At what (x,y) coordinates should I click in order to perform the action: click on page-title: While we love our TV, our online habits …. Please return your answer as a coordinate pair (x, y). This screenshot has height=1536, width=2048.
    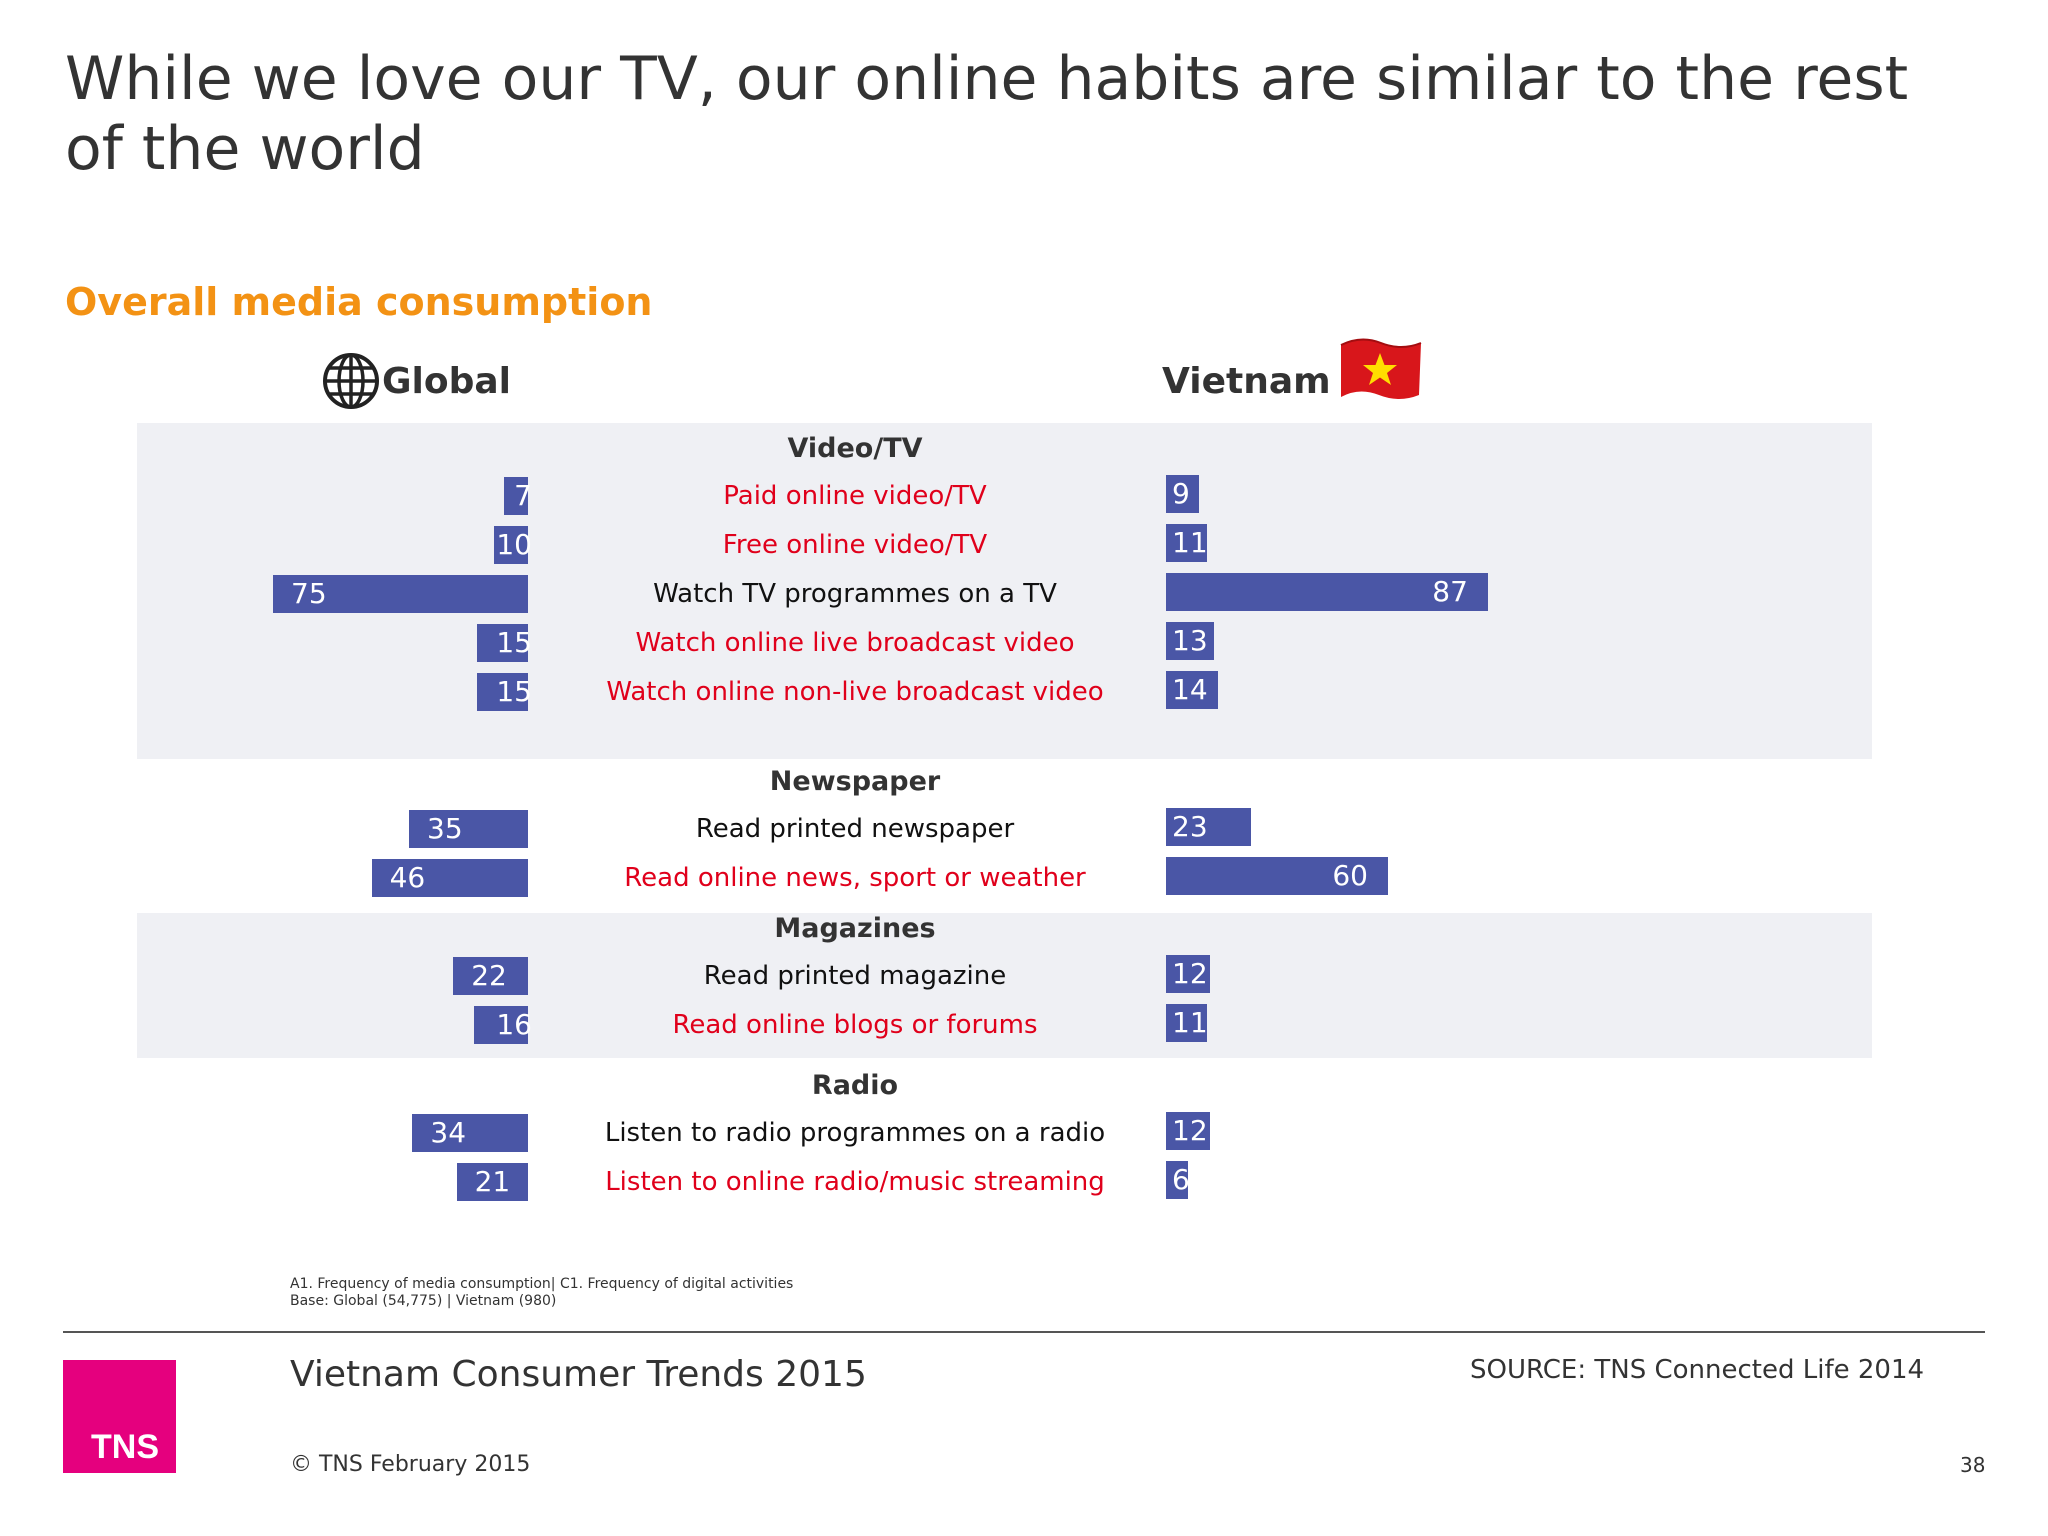
    Looking at the image, I should click on (987, 114).